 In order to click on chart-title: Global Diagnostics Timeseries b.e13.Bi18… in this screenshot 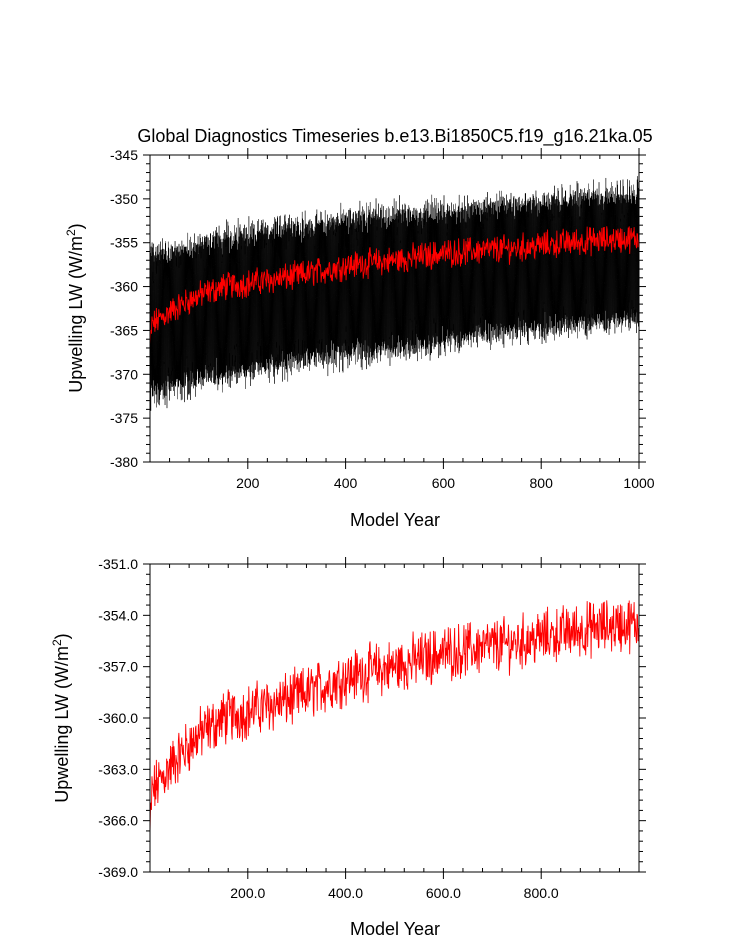, I will do `click(394, 136)`.